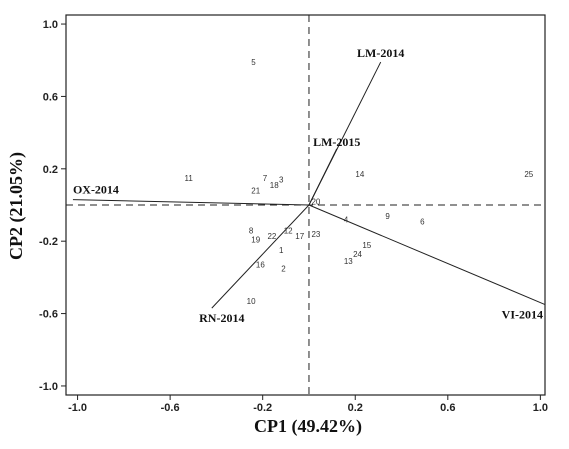 Image resolution: width=569 pixels, height=449 pixels. What do you see at coordinates (357, 254) in the screenshot?
I see `point-label-24: 24` at bounding box center [357, 254].